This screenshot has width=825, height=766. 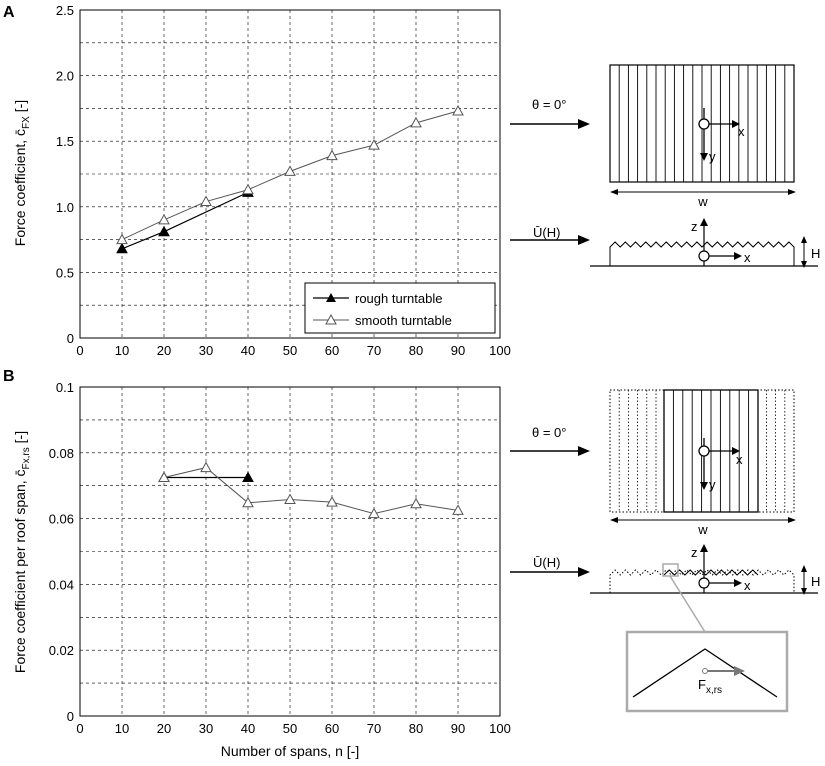 I want to click on chart-b-ytick: 0.02, so click(x=61, y=650).